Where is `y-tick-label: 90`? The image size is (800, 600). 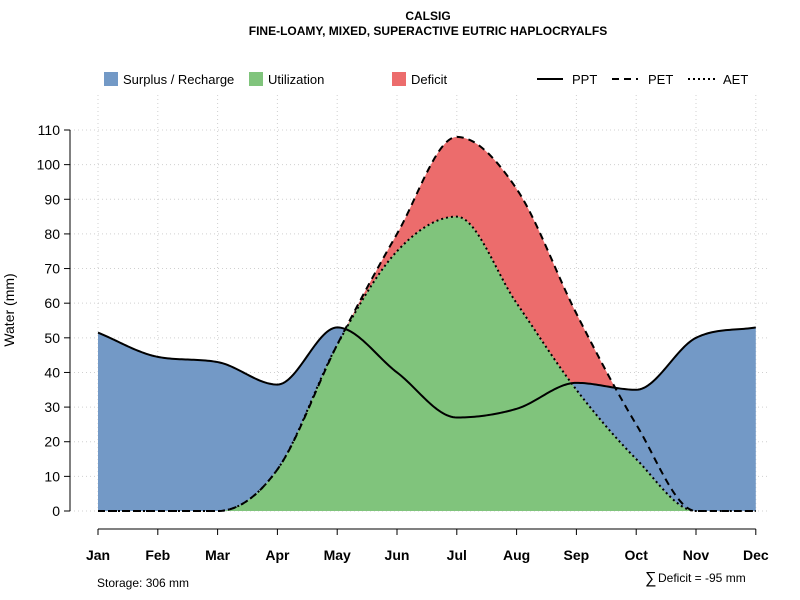
y-tick-label: 90 is located at coordinates (52, 199).